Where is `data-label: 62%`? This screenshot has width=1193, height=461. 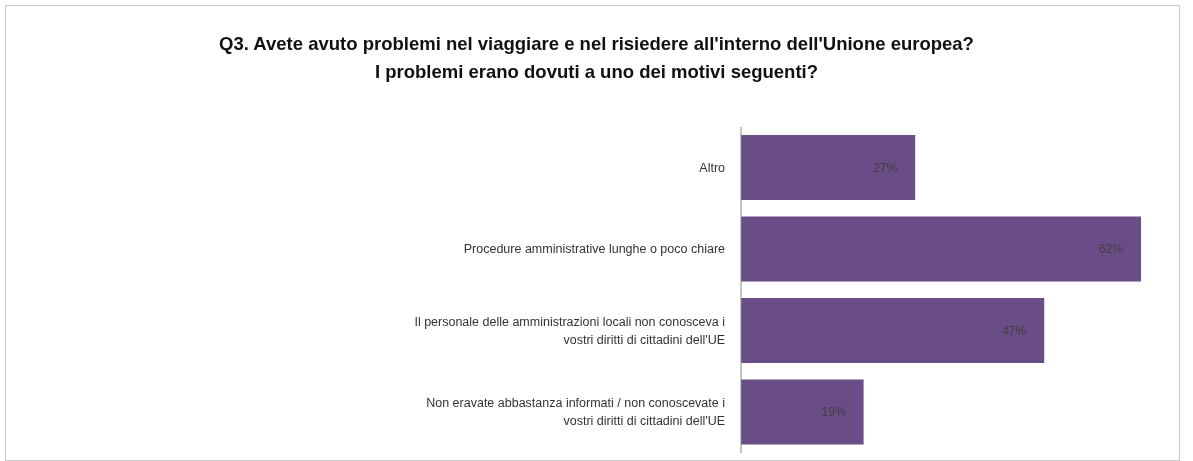
data-label: 62% is located at coordinates (1111, 249).